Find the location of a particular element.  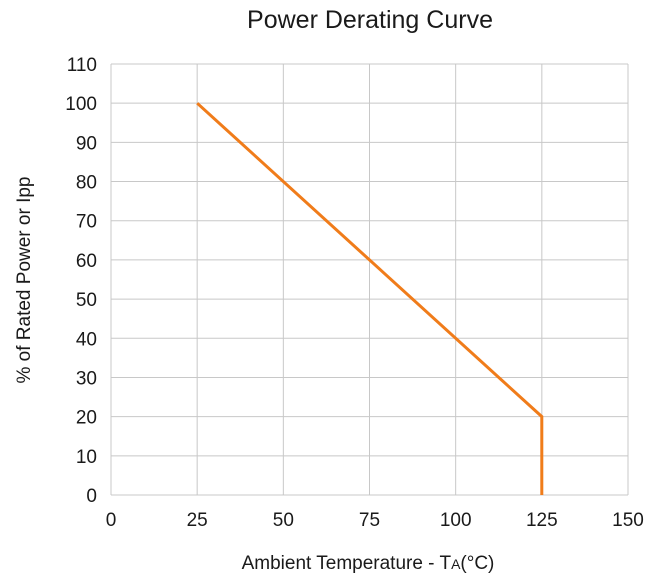

y-tick-label: 40 is located at coordinates (86, 339).